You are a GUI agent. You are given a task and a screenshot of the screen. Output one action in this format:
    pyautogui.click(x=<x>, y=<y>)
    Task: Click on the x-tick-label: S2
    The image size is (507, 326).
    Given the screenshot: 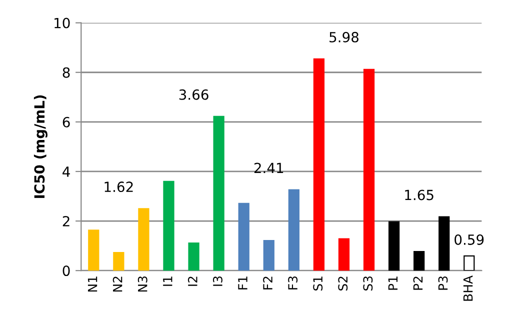 What is the action you would take?
    pyautogui.click(x=343, y=283)
    